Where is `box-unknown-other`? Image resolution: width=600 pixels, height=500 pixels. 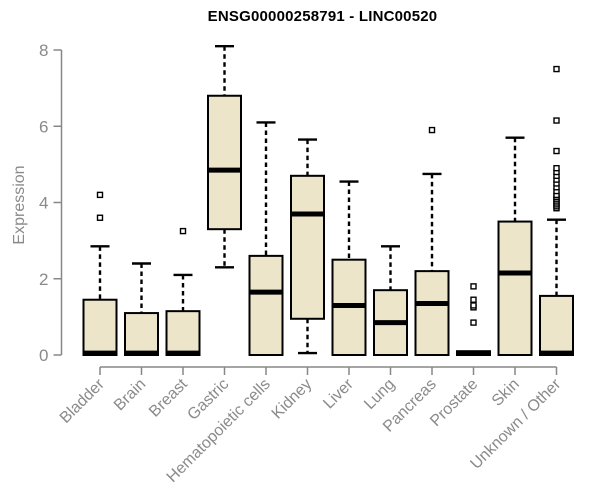
box-unknown-other is located at coordinates (556, 325).